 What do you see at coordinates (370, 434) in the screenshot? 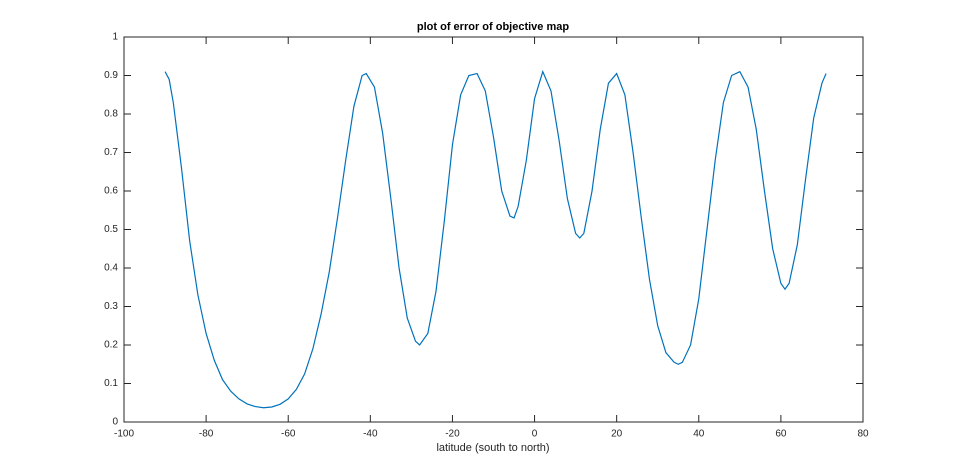
I see `x-tick-label: -40` at bounding box center [370, 434].